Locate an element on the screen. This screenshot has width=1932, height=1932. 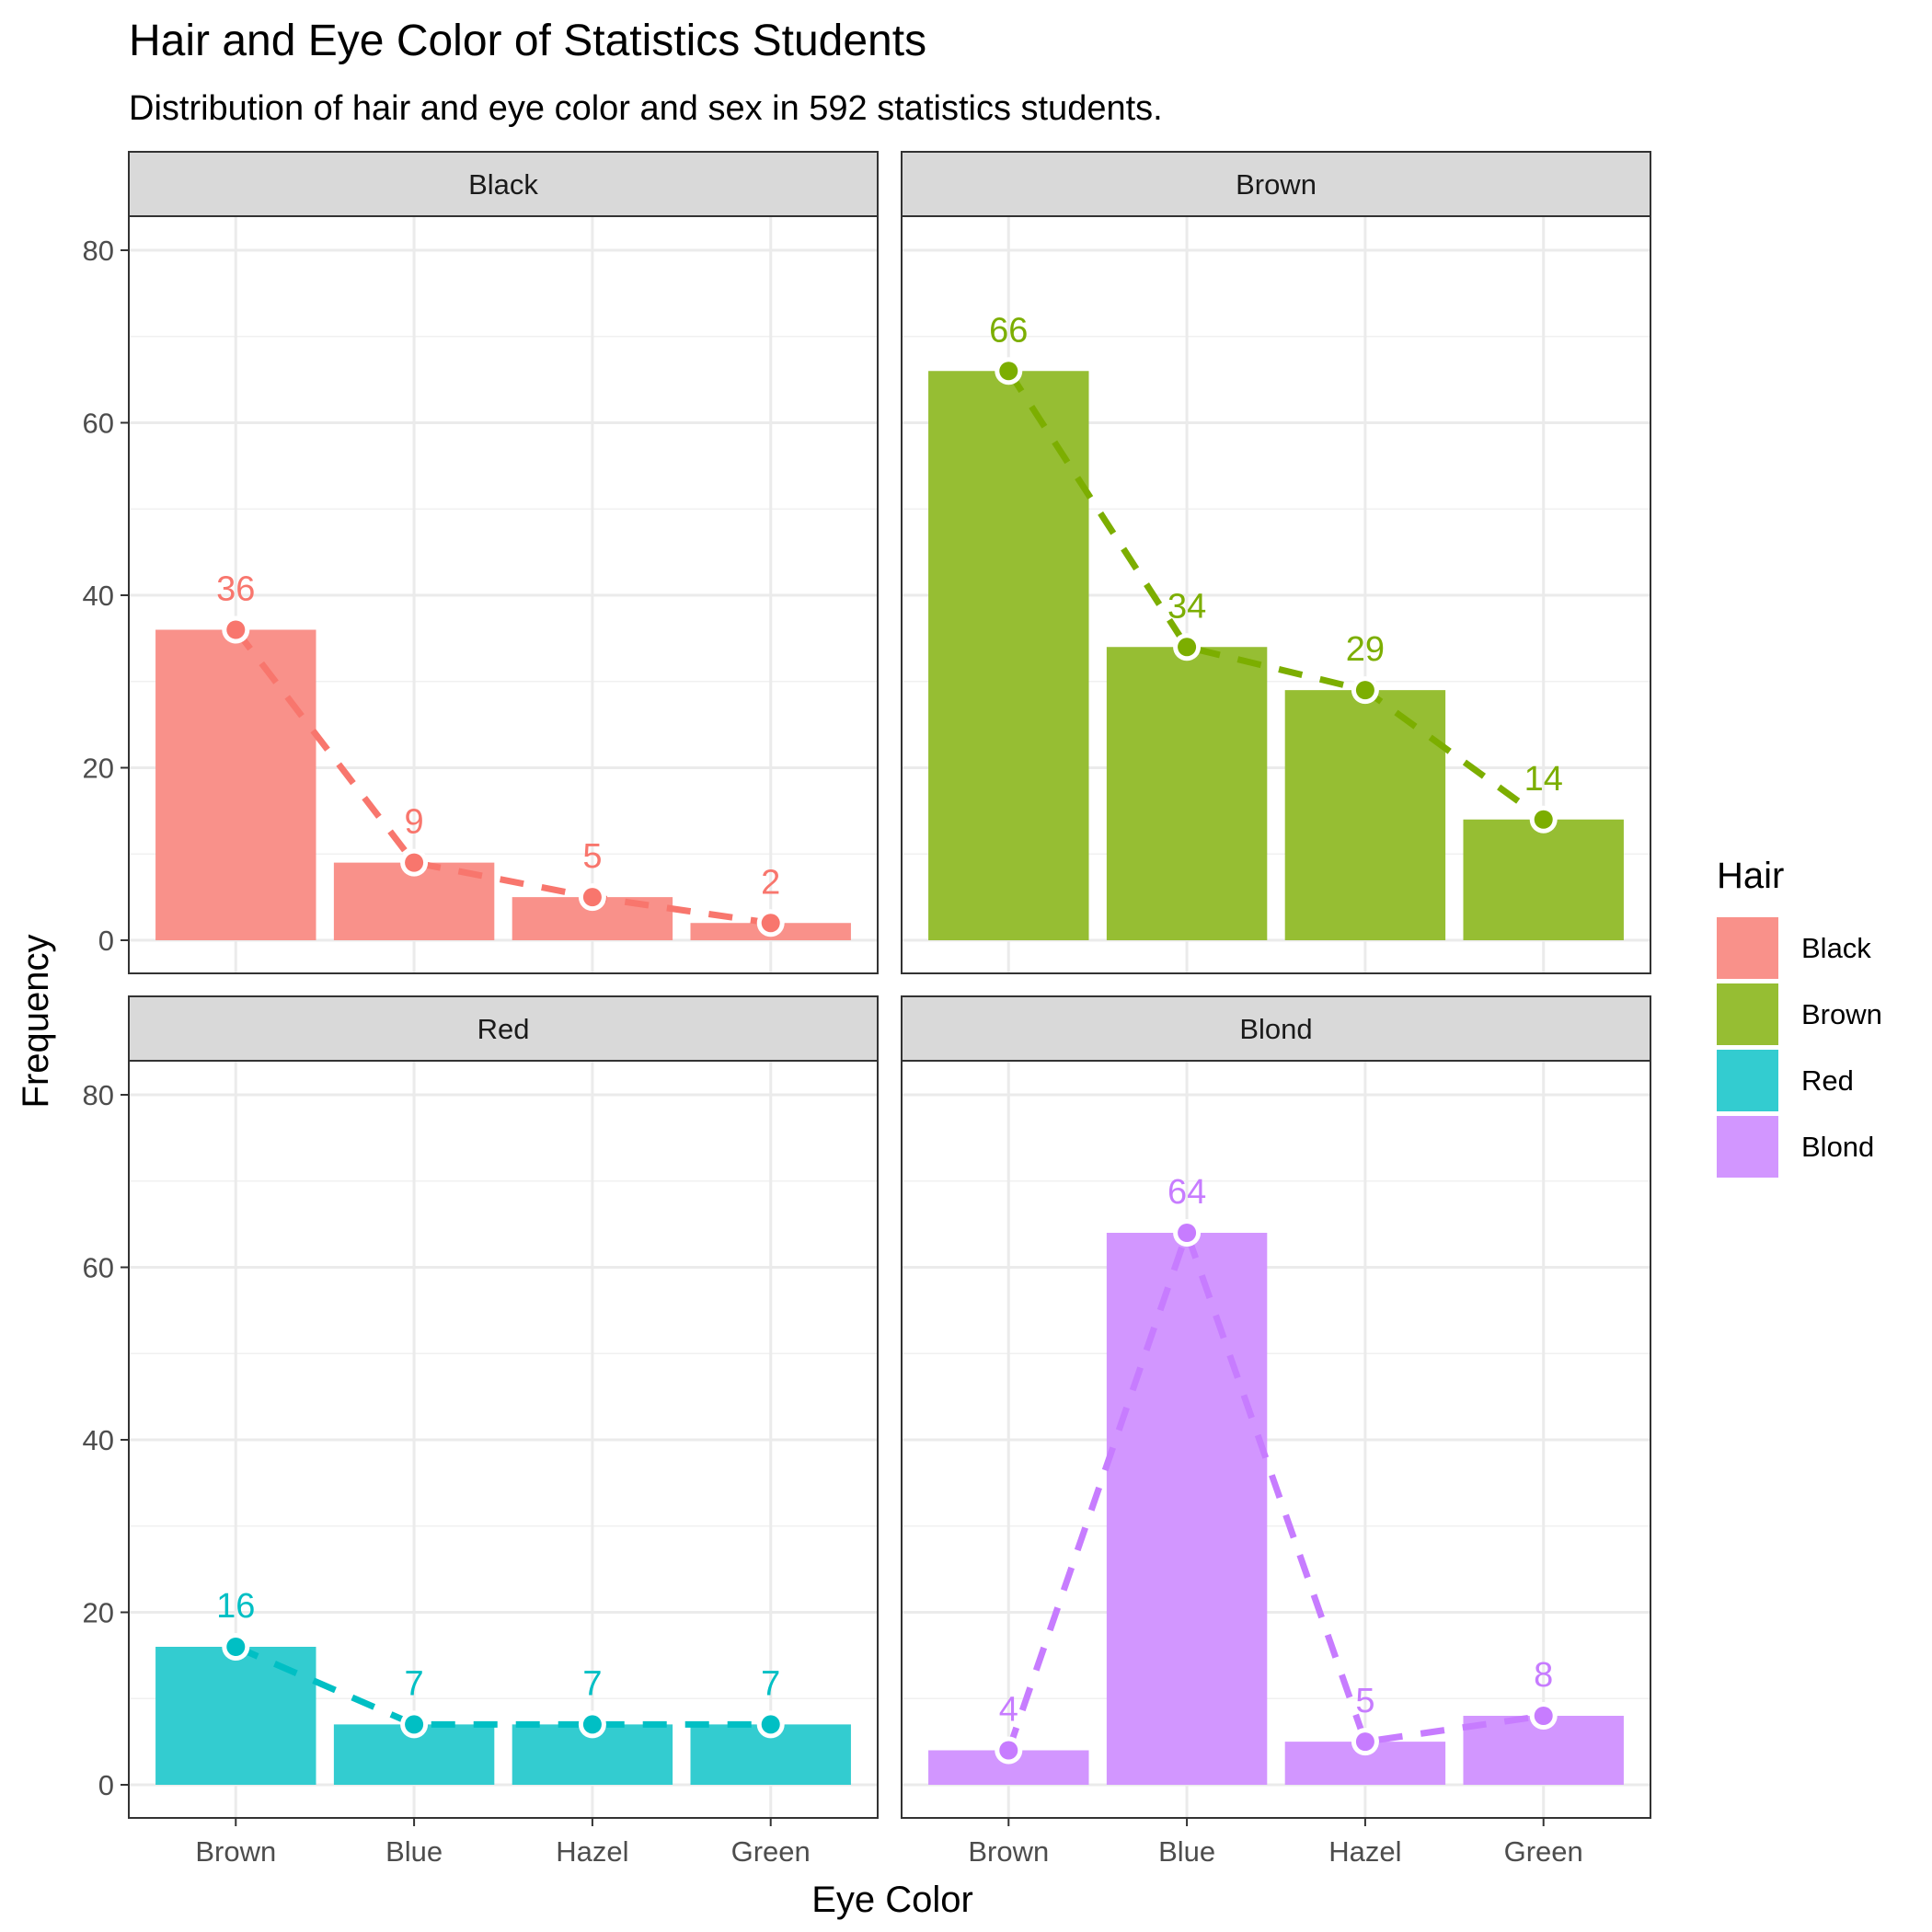
legend-key-brown is located at coordinates (1747, 1014).